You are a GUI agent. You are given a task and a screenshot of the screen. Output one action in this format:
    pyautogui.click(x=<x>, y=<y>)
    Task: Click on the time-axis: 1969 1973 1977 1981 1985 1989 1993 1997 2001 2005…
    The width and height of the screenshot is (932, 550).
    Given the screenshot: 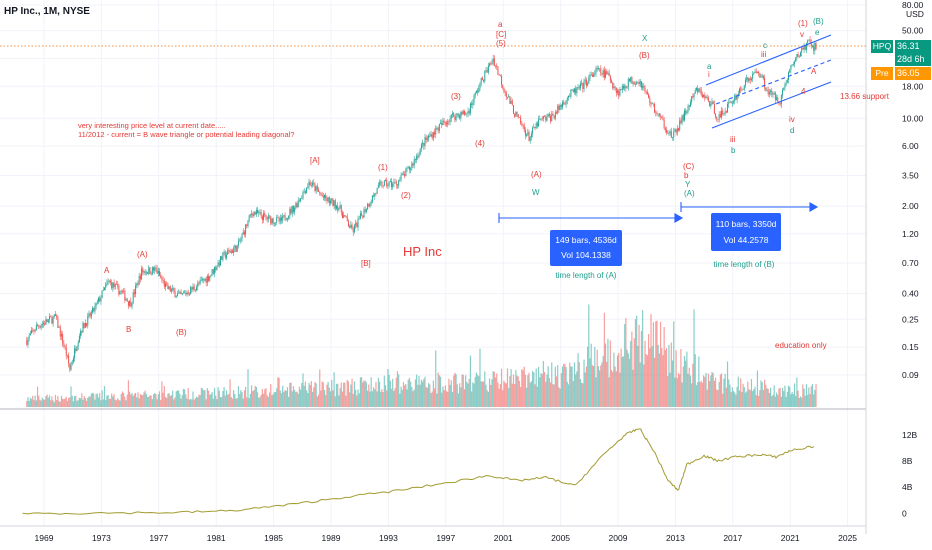 What is the action you would take?
    pyautogui.click(x=446, y=538)
    